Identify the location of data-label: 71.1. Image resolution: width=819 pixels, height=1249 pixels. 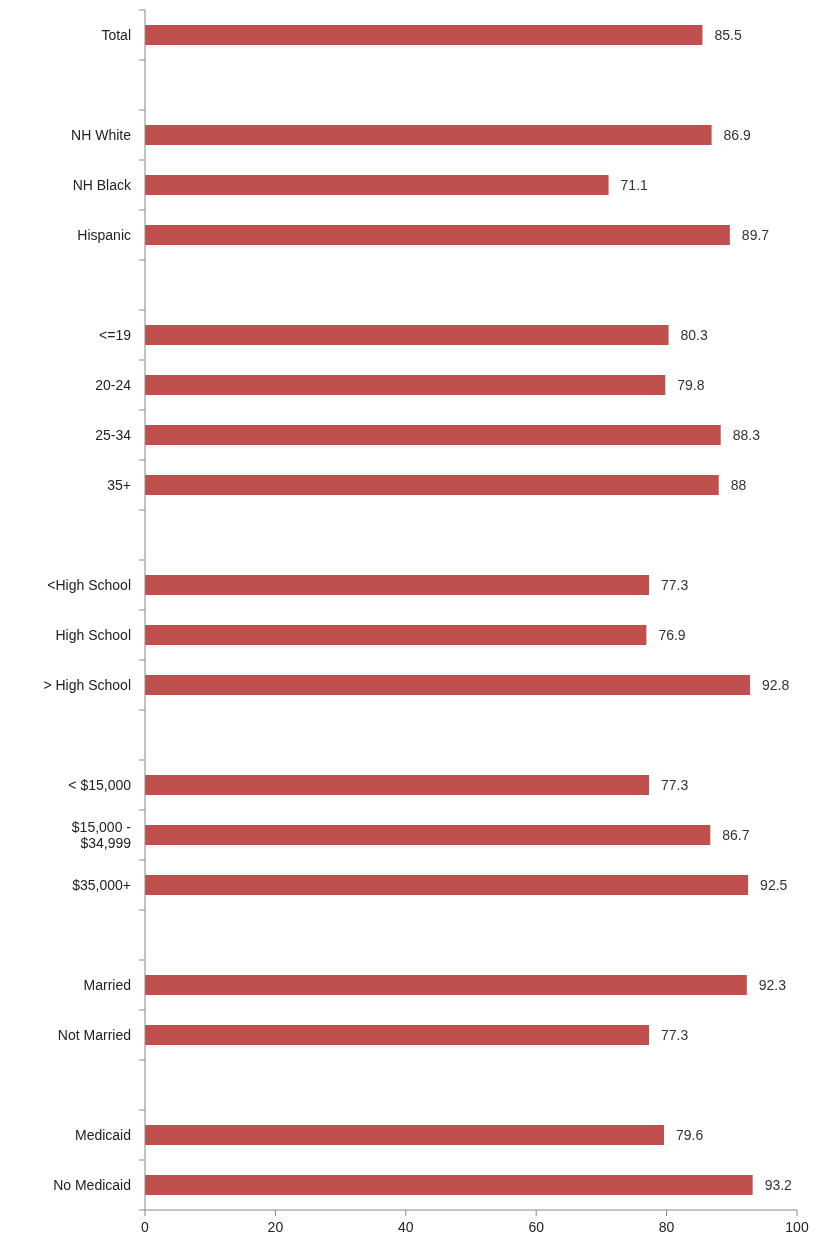
(634, 184).